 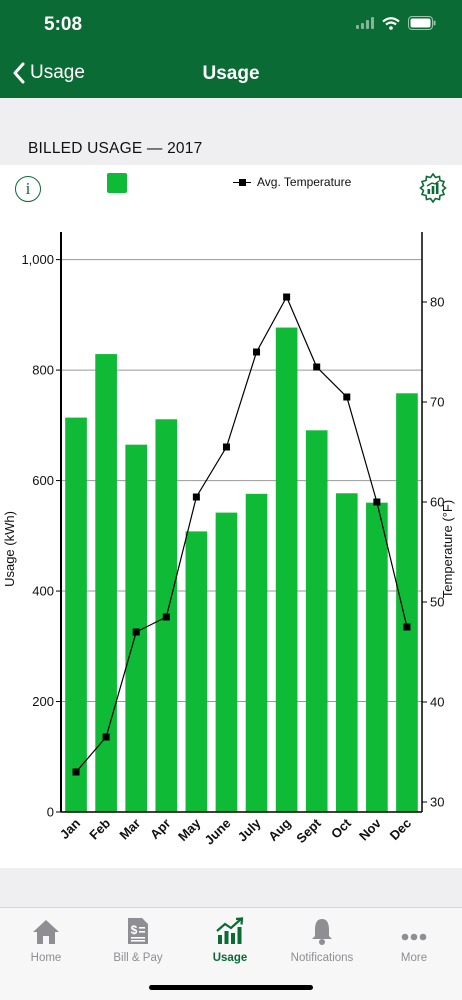 I want to click on y-tick-label: 600, so click(x=43, y=480).